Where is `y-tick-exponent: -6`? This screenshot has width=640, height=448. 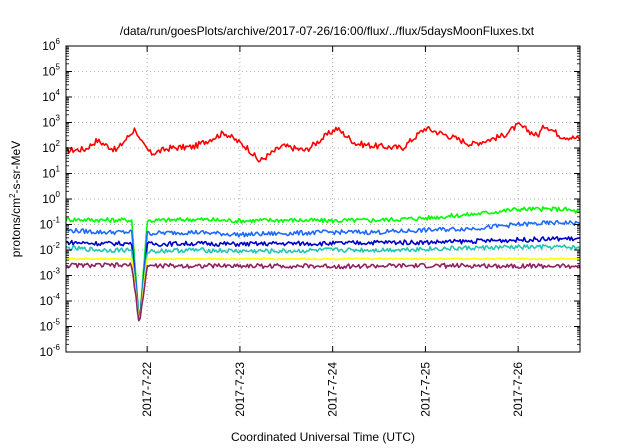 y-tick-exponent: -6 is located at coordinates (57, 347).